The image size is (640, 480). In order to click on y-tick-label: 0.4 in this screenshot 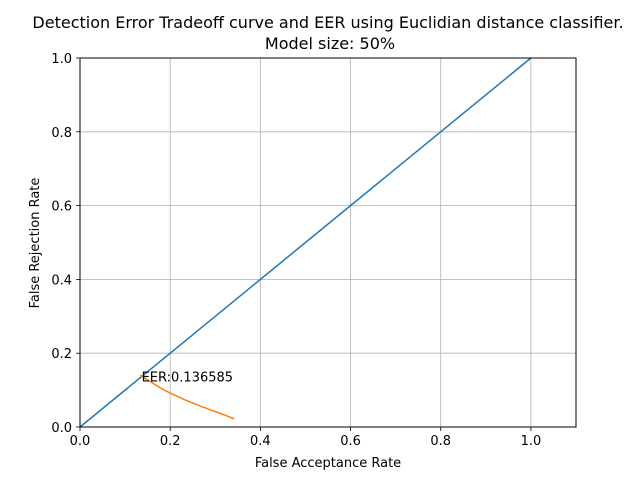, I will do `click(61, 280)`.